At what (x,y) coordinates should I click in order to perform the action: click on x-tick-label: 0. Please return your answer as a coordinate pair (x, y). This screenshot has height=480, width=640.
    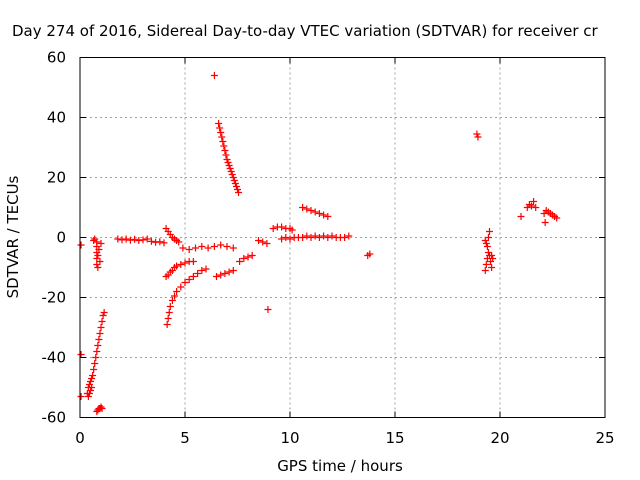
    Looking at the image, I should click on (80, 438).